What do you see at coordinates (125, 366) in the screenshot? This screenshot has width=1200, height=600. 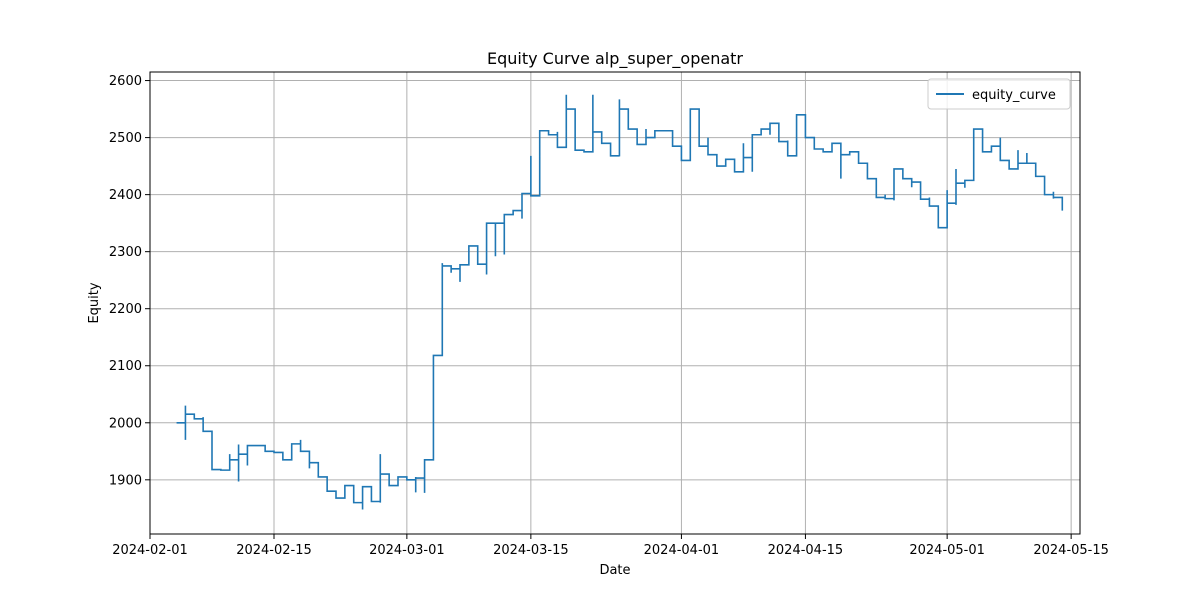 I see `y-tick-label: 2100` at bounding box center [125, 366].